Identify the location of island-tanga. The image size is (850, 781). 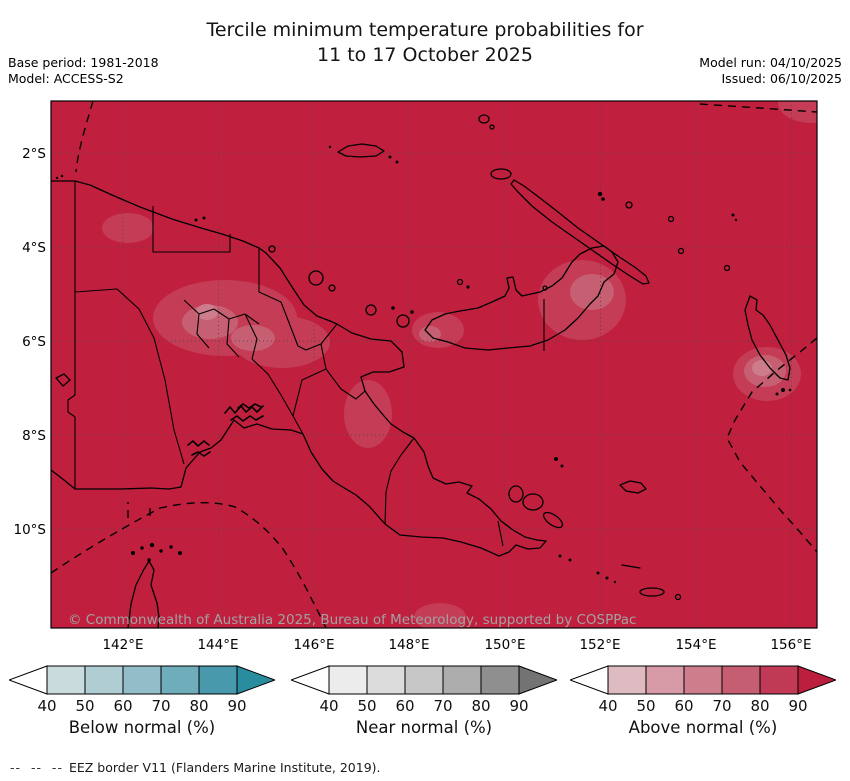
(671, 219).